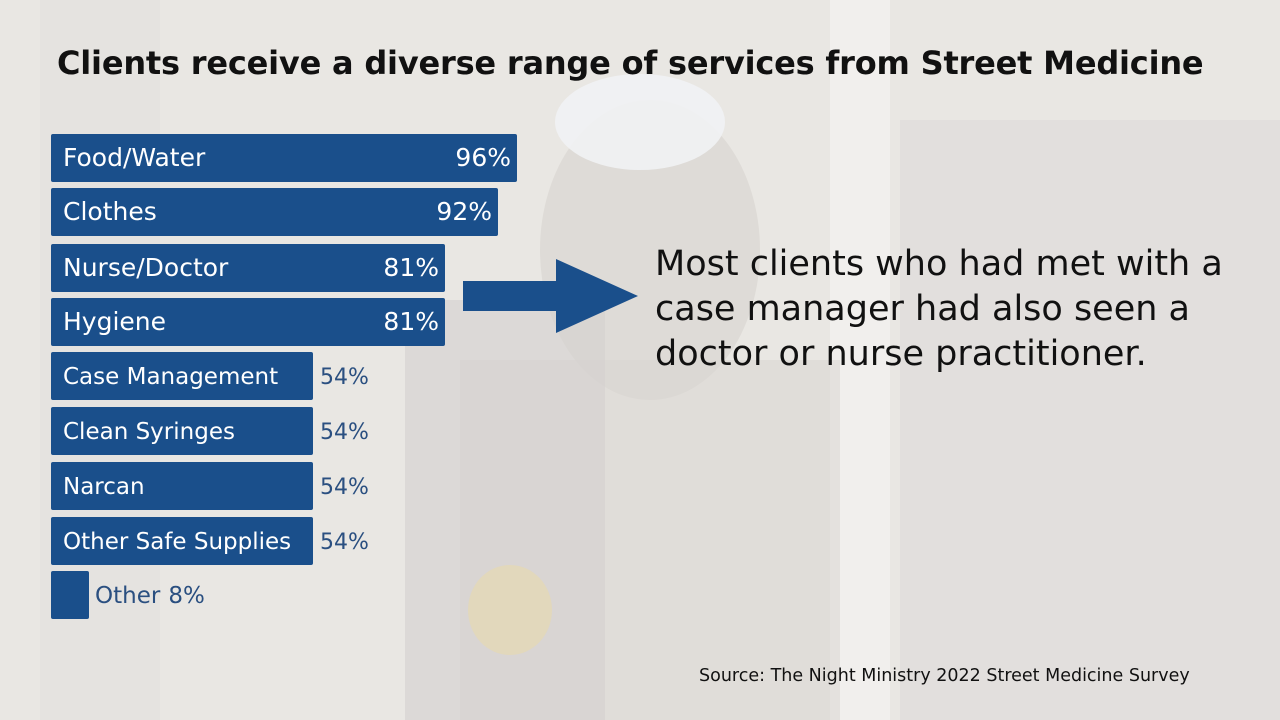  Describe the element at coordinates (182, 486) in the screenshot. I see `bar-narcan` at that location.